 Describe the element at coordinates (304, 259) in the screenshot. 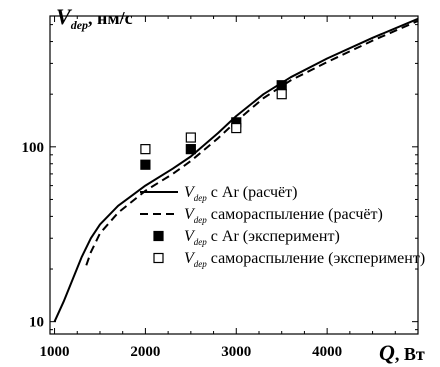

I see `legend-entry-label: Vdep самораспыление (эксперимент)` at that location.